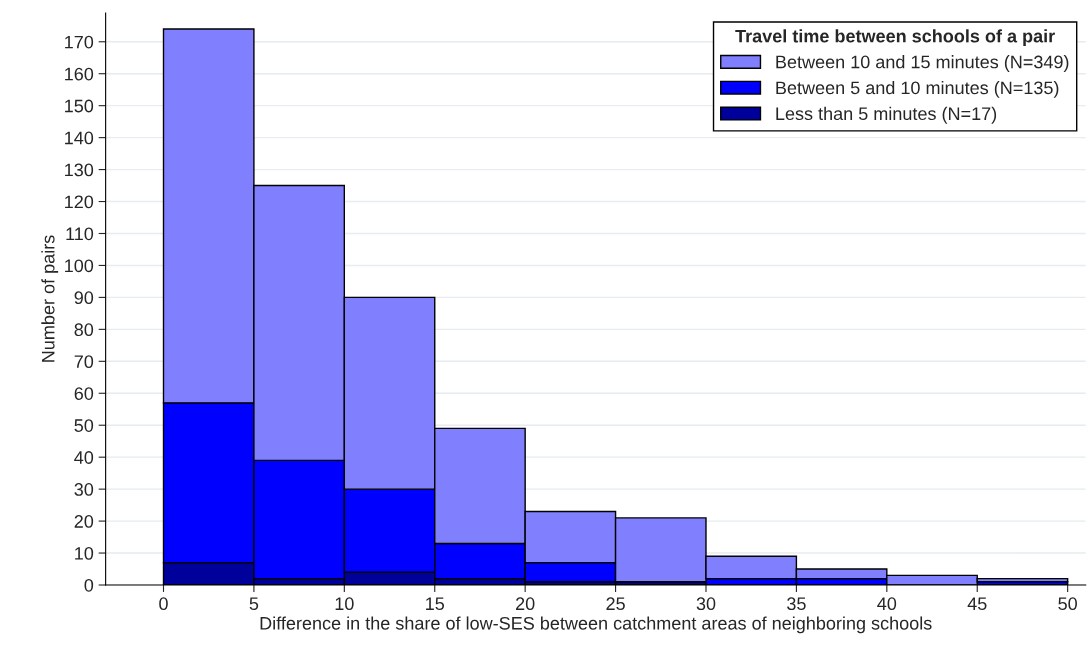 The image size is (1089, 650). What do you see at coordinates (525, 604) in the screenshot?
I see `x-tick-label: 20` at bounding box center [525, 604].